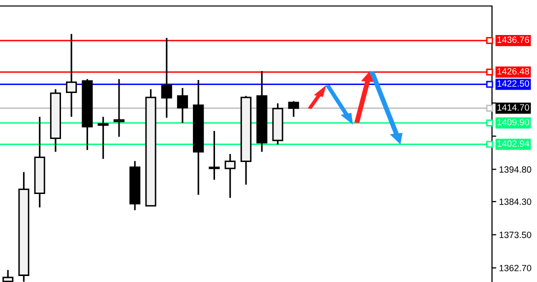  What do you see at coordinates (514, 39) in the screenshot?
I see `ref-line-label: 1436.76` at bounding box center [514, 39].